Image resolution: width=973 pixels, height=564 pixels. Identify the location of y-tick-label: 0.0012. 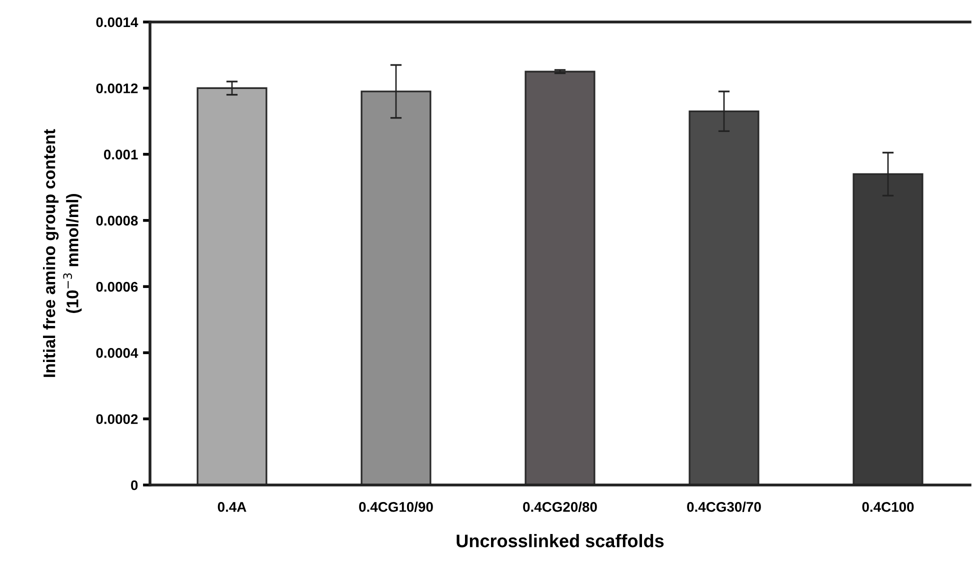
(117, 88).